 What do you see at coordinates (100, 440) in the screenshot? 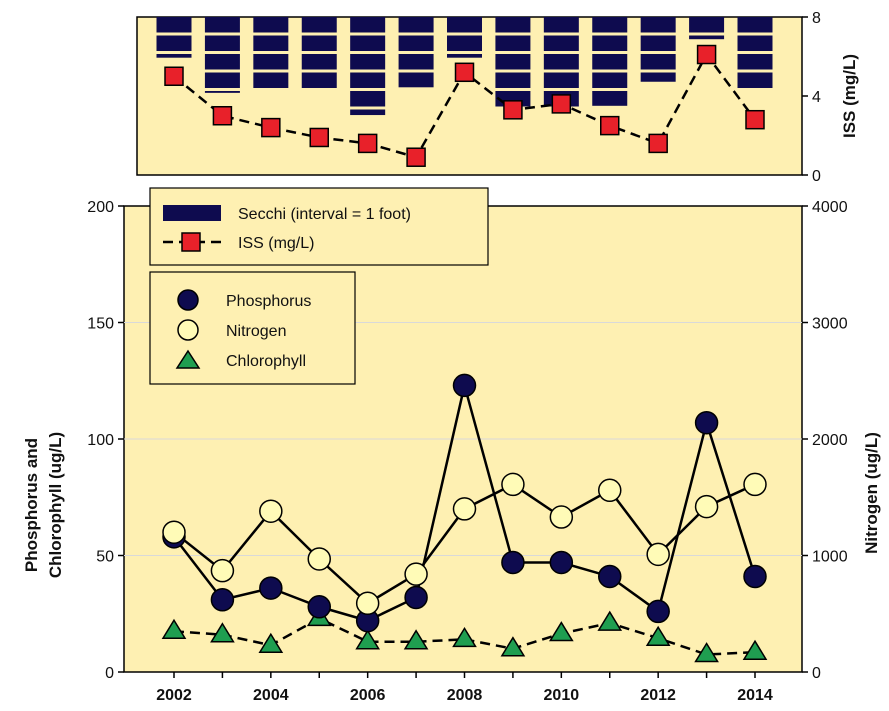
I see `left-tick-label: 100` at bounding box center [100, 440].